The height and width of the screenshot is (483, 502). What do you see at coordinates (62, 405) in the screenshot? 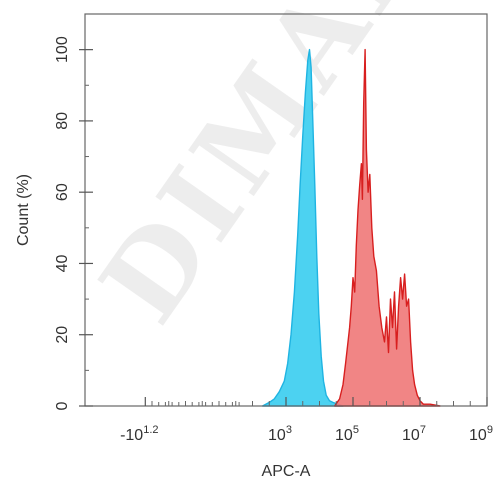
I see `y-tick-label: 0` at bounding box center [62, 405].